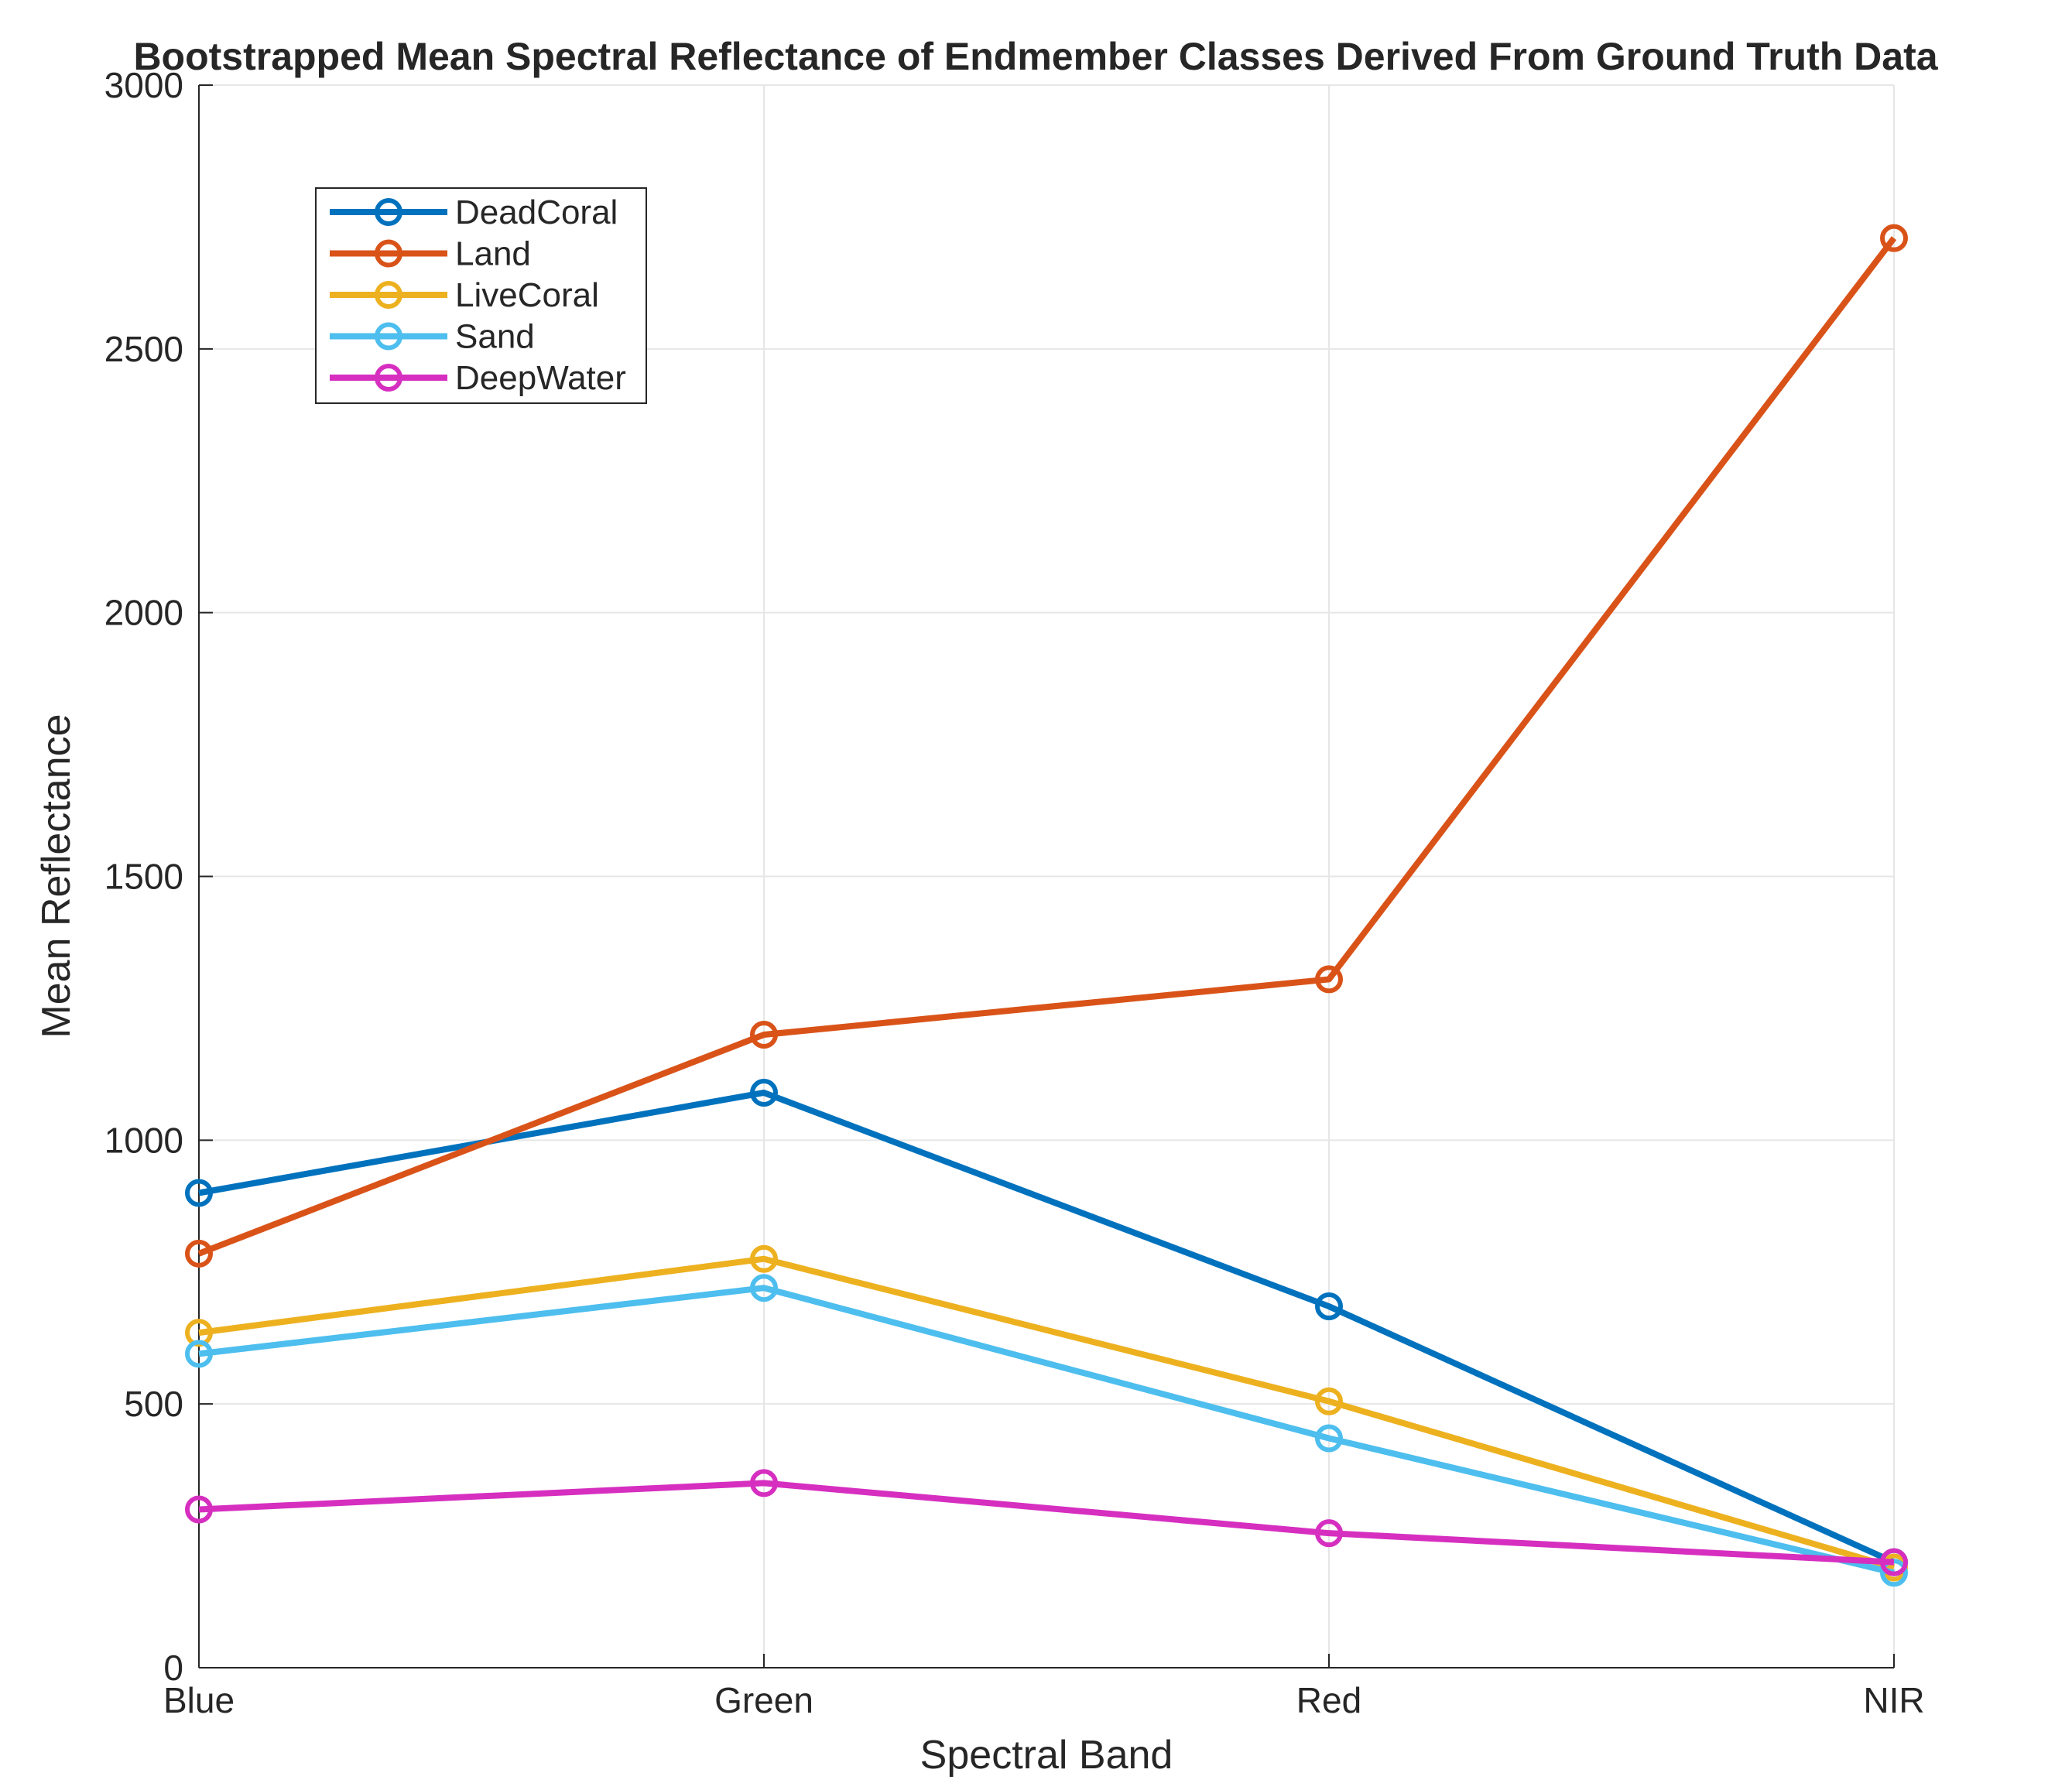 This screenshot has height=1790, width=2072. Describe the element at coordinates (153, 1404) in the screenshot. I see `y-tick-label: 500` at that location.